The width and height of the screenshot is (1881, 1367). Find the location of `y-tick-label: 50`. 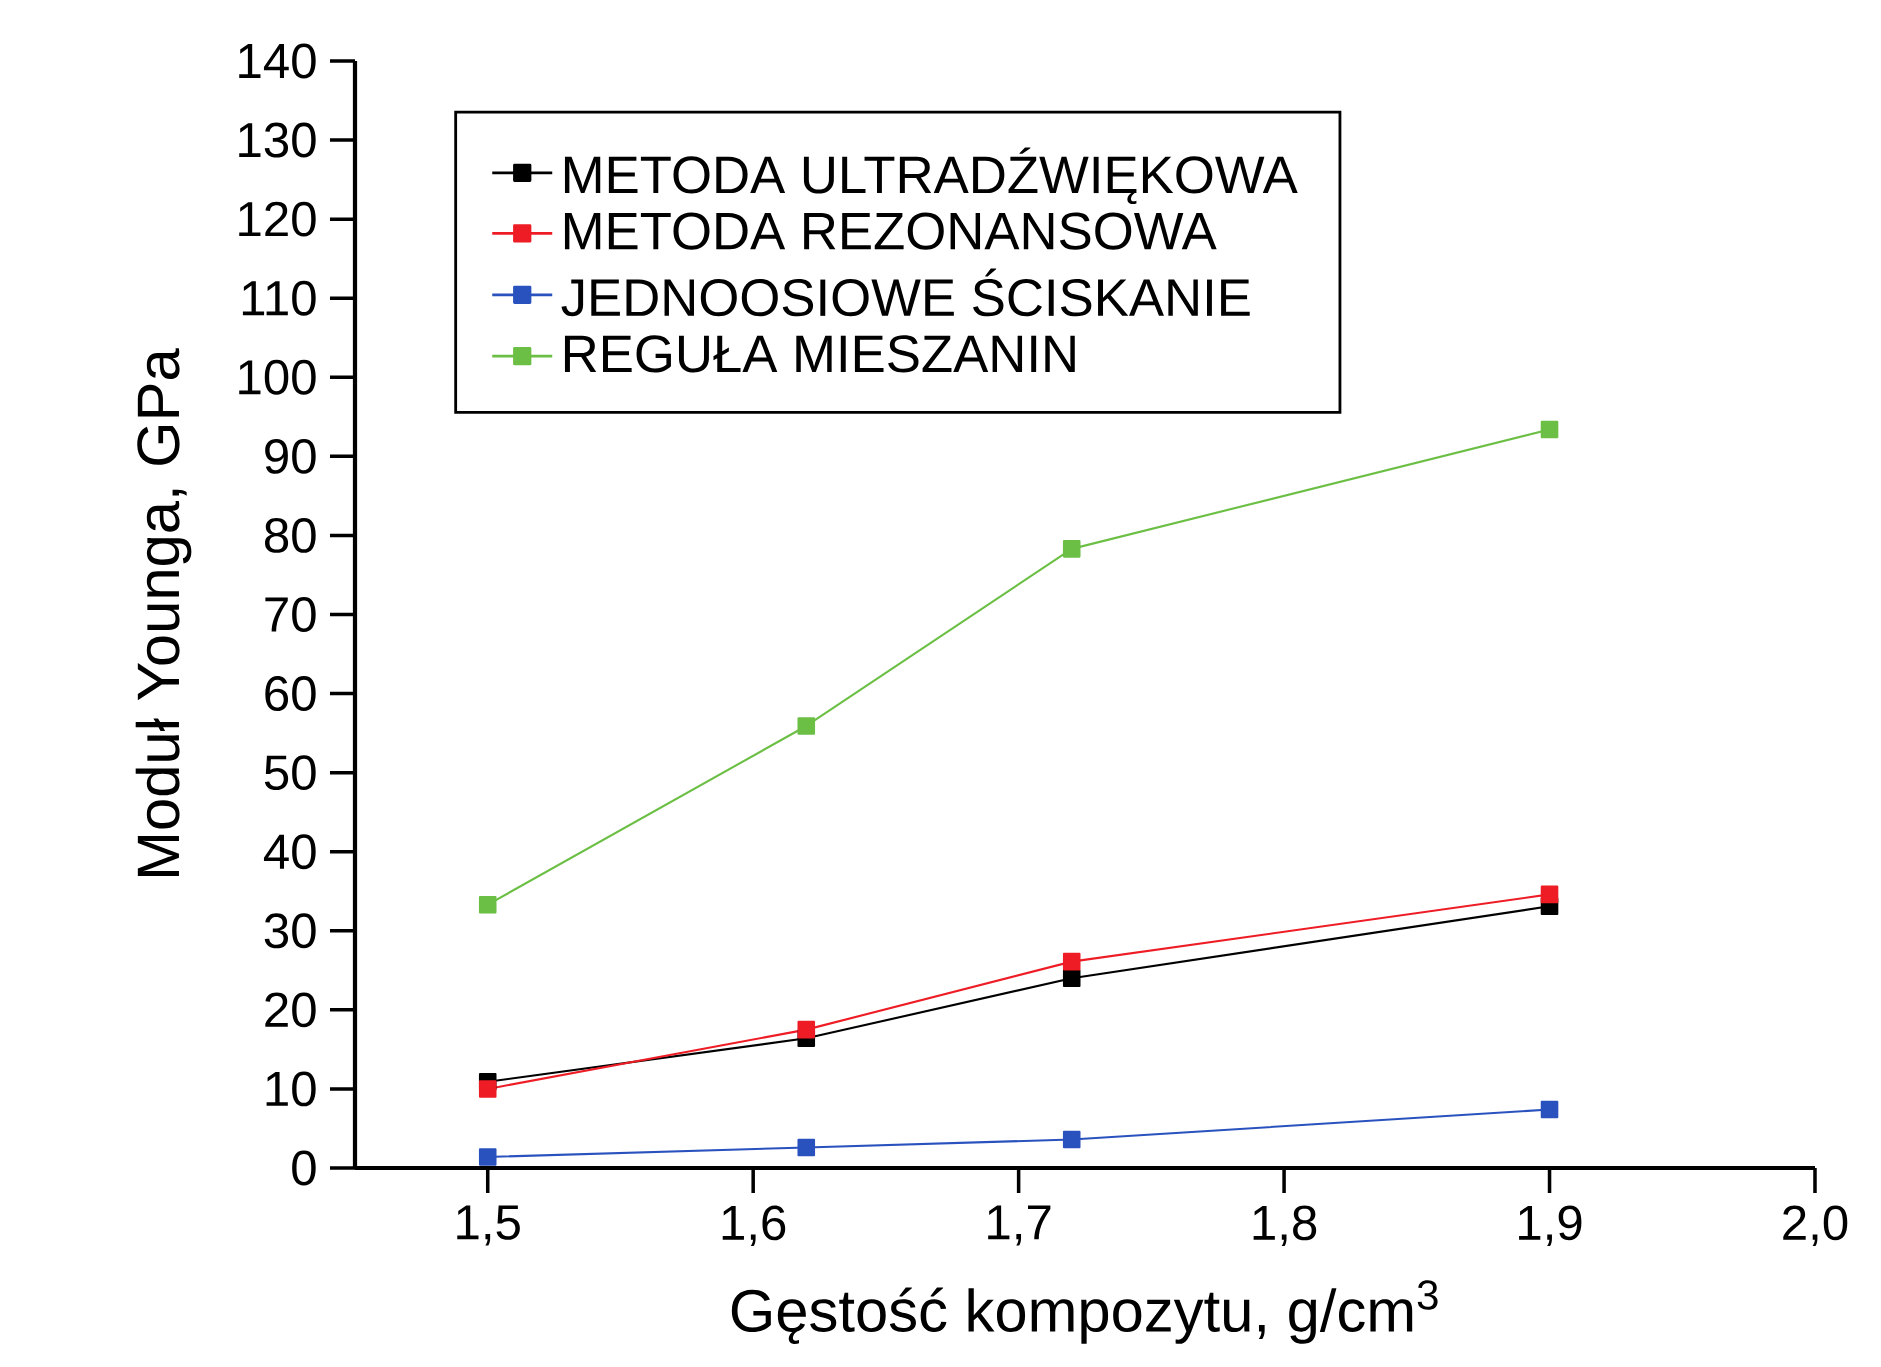

y-tick-label: 50 is located at coordinates (290, 773).